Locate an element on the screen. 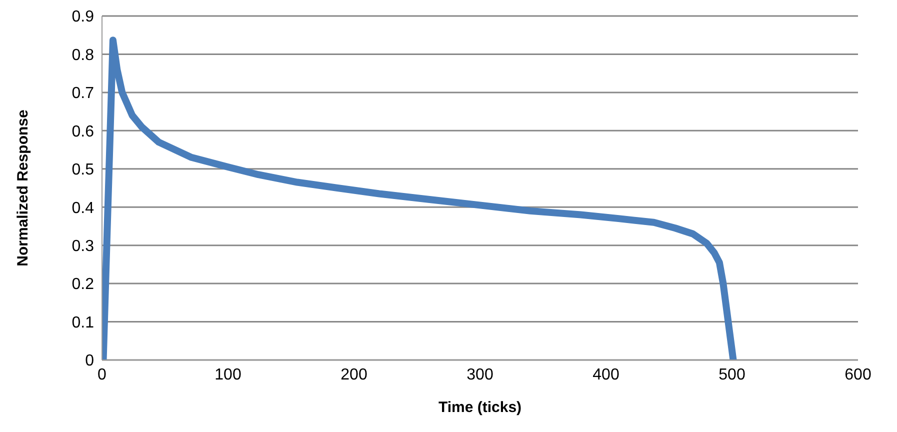 Image resolution: width=897 pixels, height=432 pixels. y-tick-label: 0.4 is located at coordinates (83, 208).